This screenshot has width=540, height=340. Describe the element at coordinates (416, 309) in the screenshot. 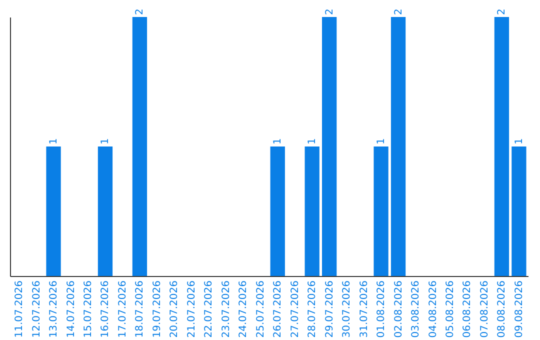

I see `x-tick-label: 03.08.2026` at that location.